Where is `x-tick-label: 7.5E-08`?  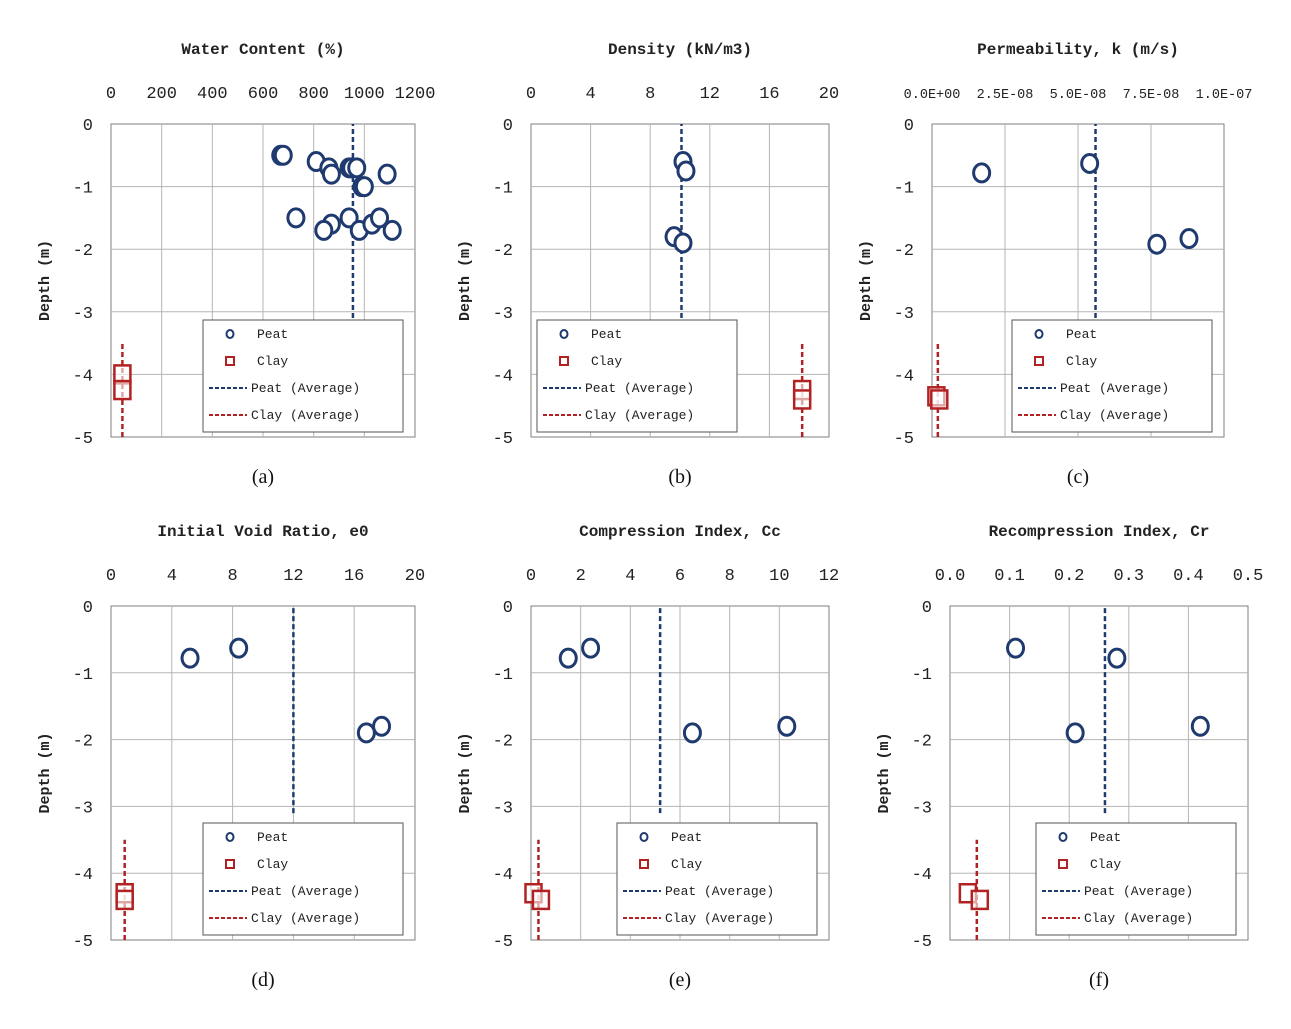 x-tick-label: 7.5E-08 is located at coordinates (1151, 95).